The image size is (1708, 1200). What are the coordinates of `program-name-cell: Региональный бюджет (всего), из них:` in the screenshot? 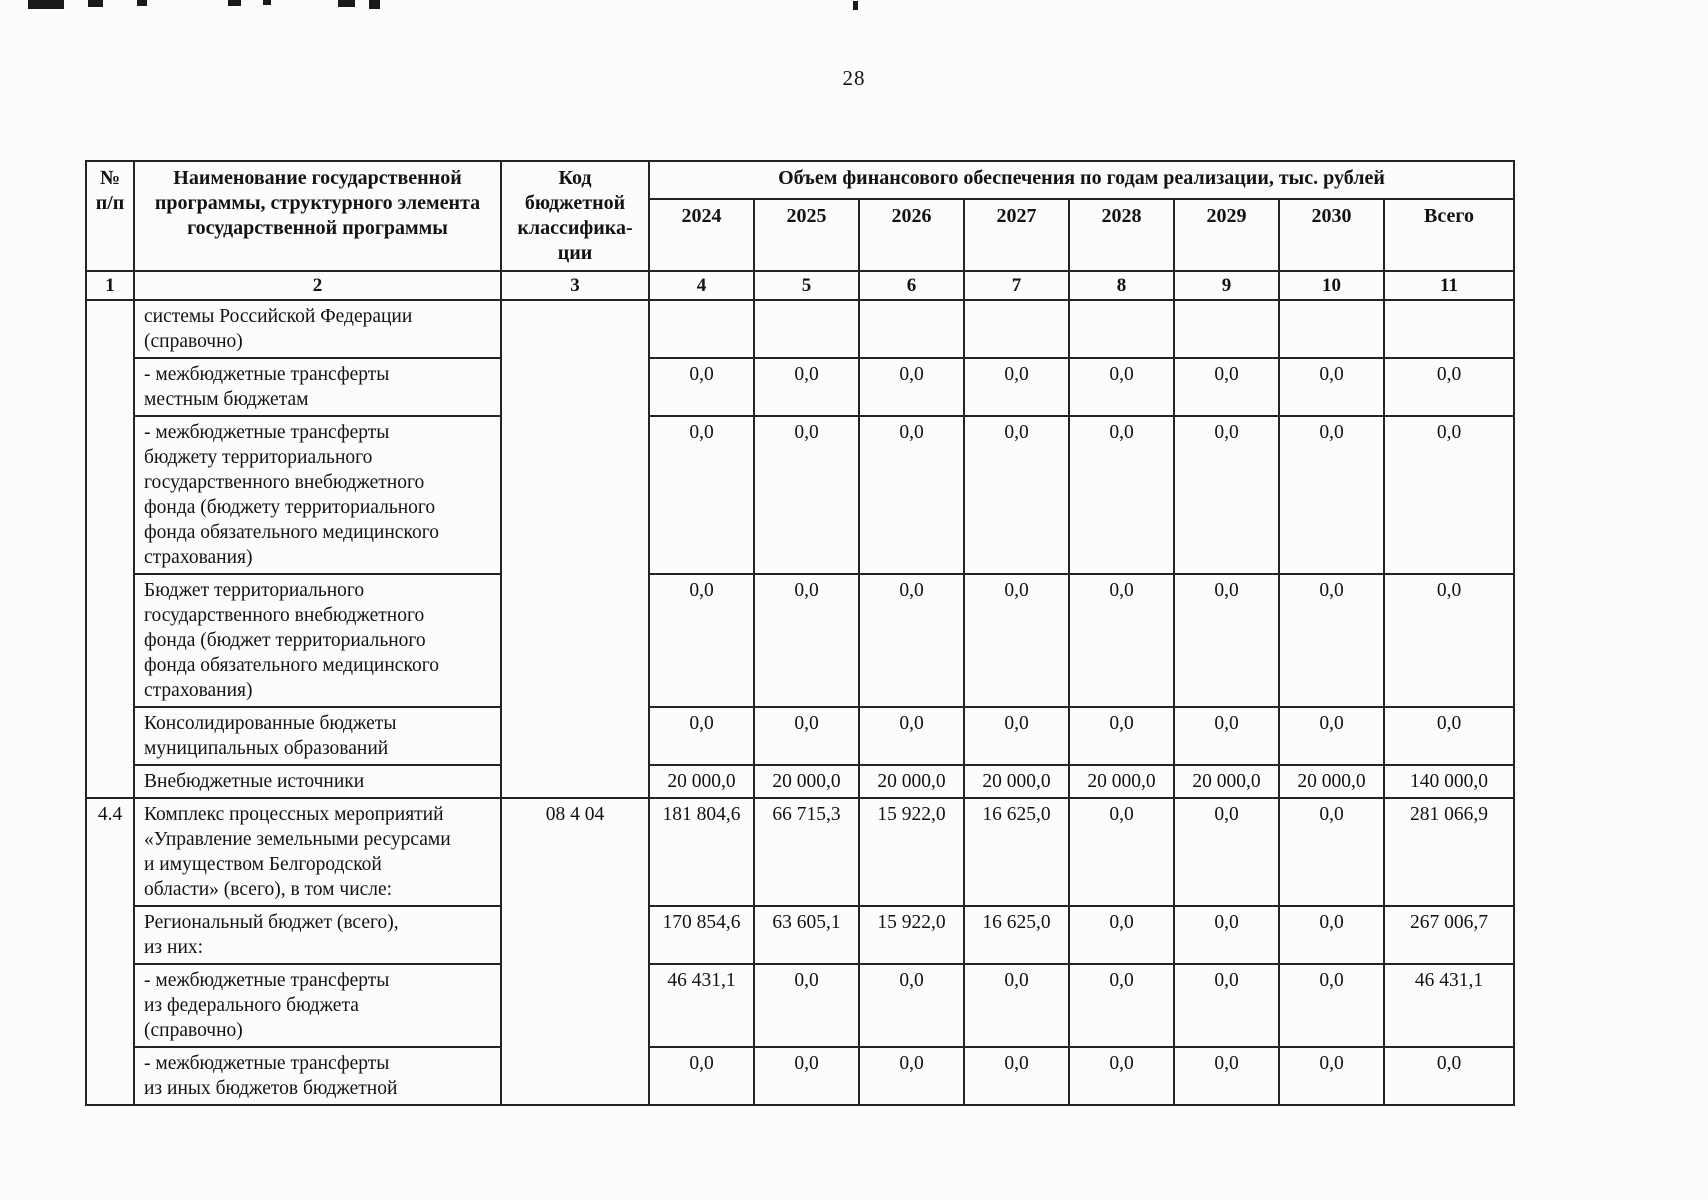 It's located at (317, 935).